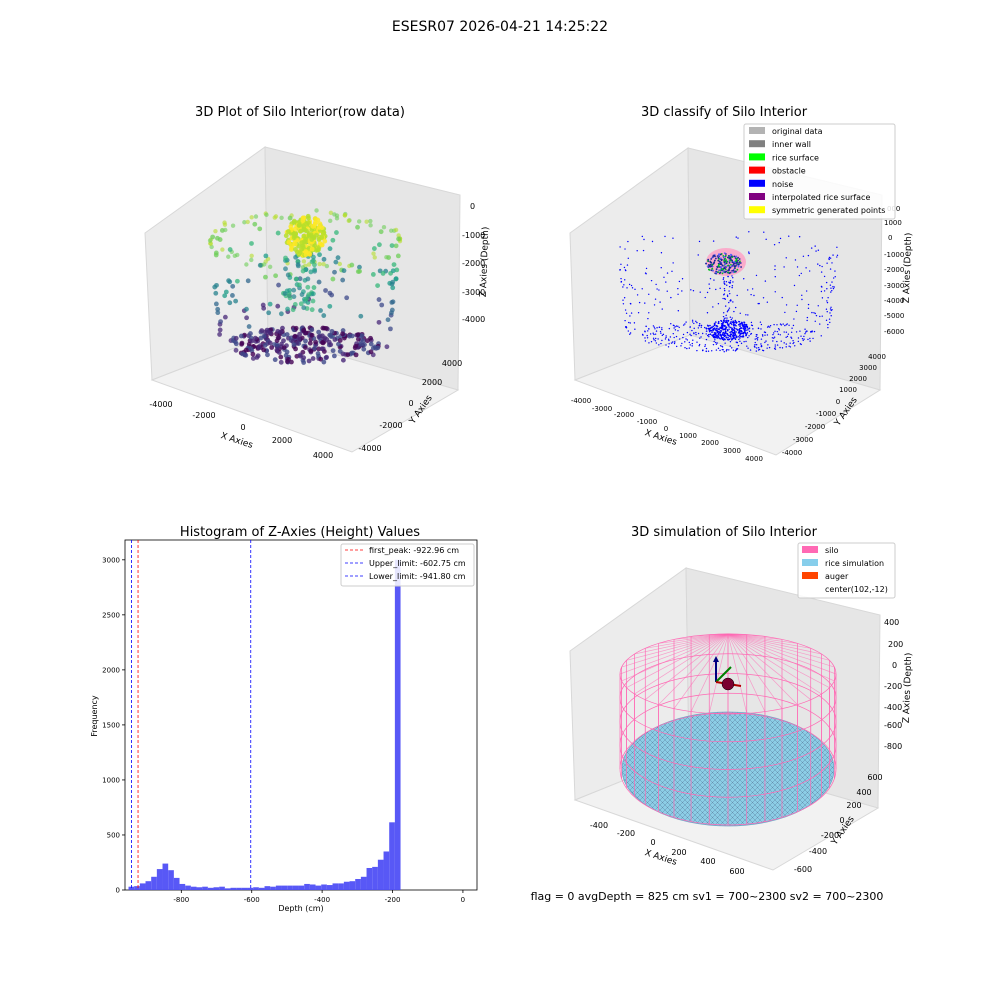 This screenshot has width=1000, height=1000. I want to click on auger-marker, so click(727, 673).